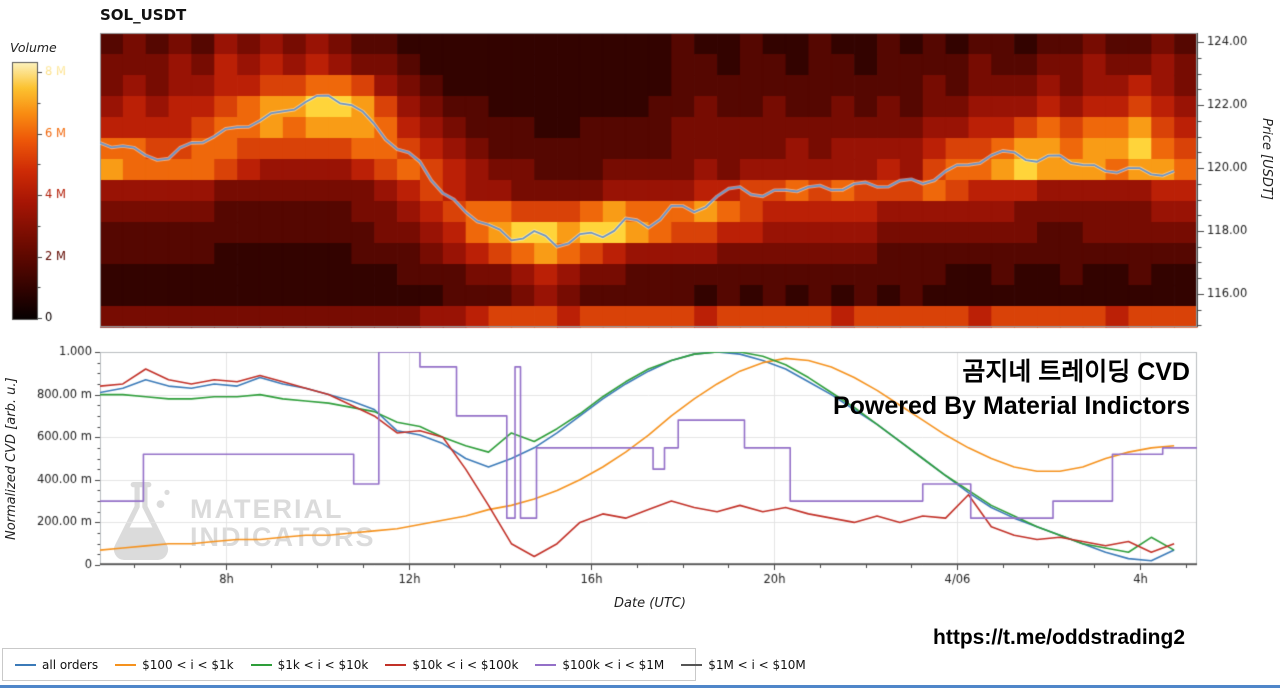 The width and height of the screenshot is (1280, 688). What do you see at coordinates (143, 15) in the screenshot?
I see `symbol-title: SOL_USDT` at bounding box center [143, 15].